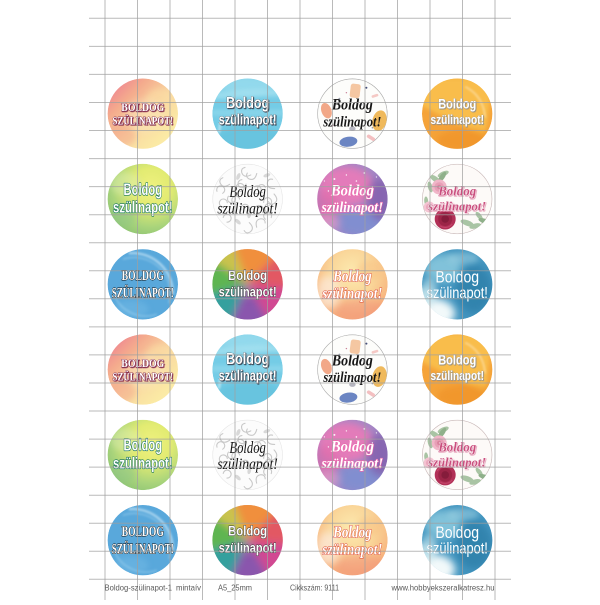  I want to click on svg-text: Cikkszám: 9111, so click(314, 587).